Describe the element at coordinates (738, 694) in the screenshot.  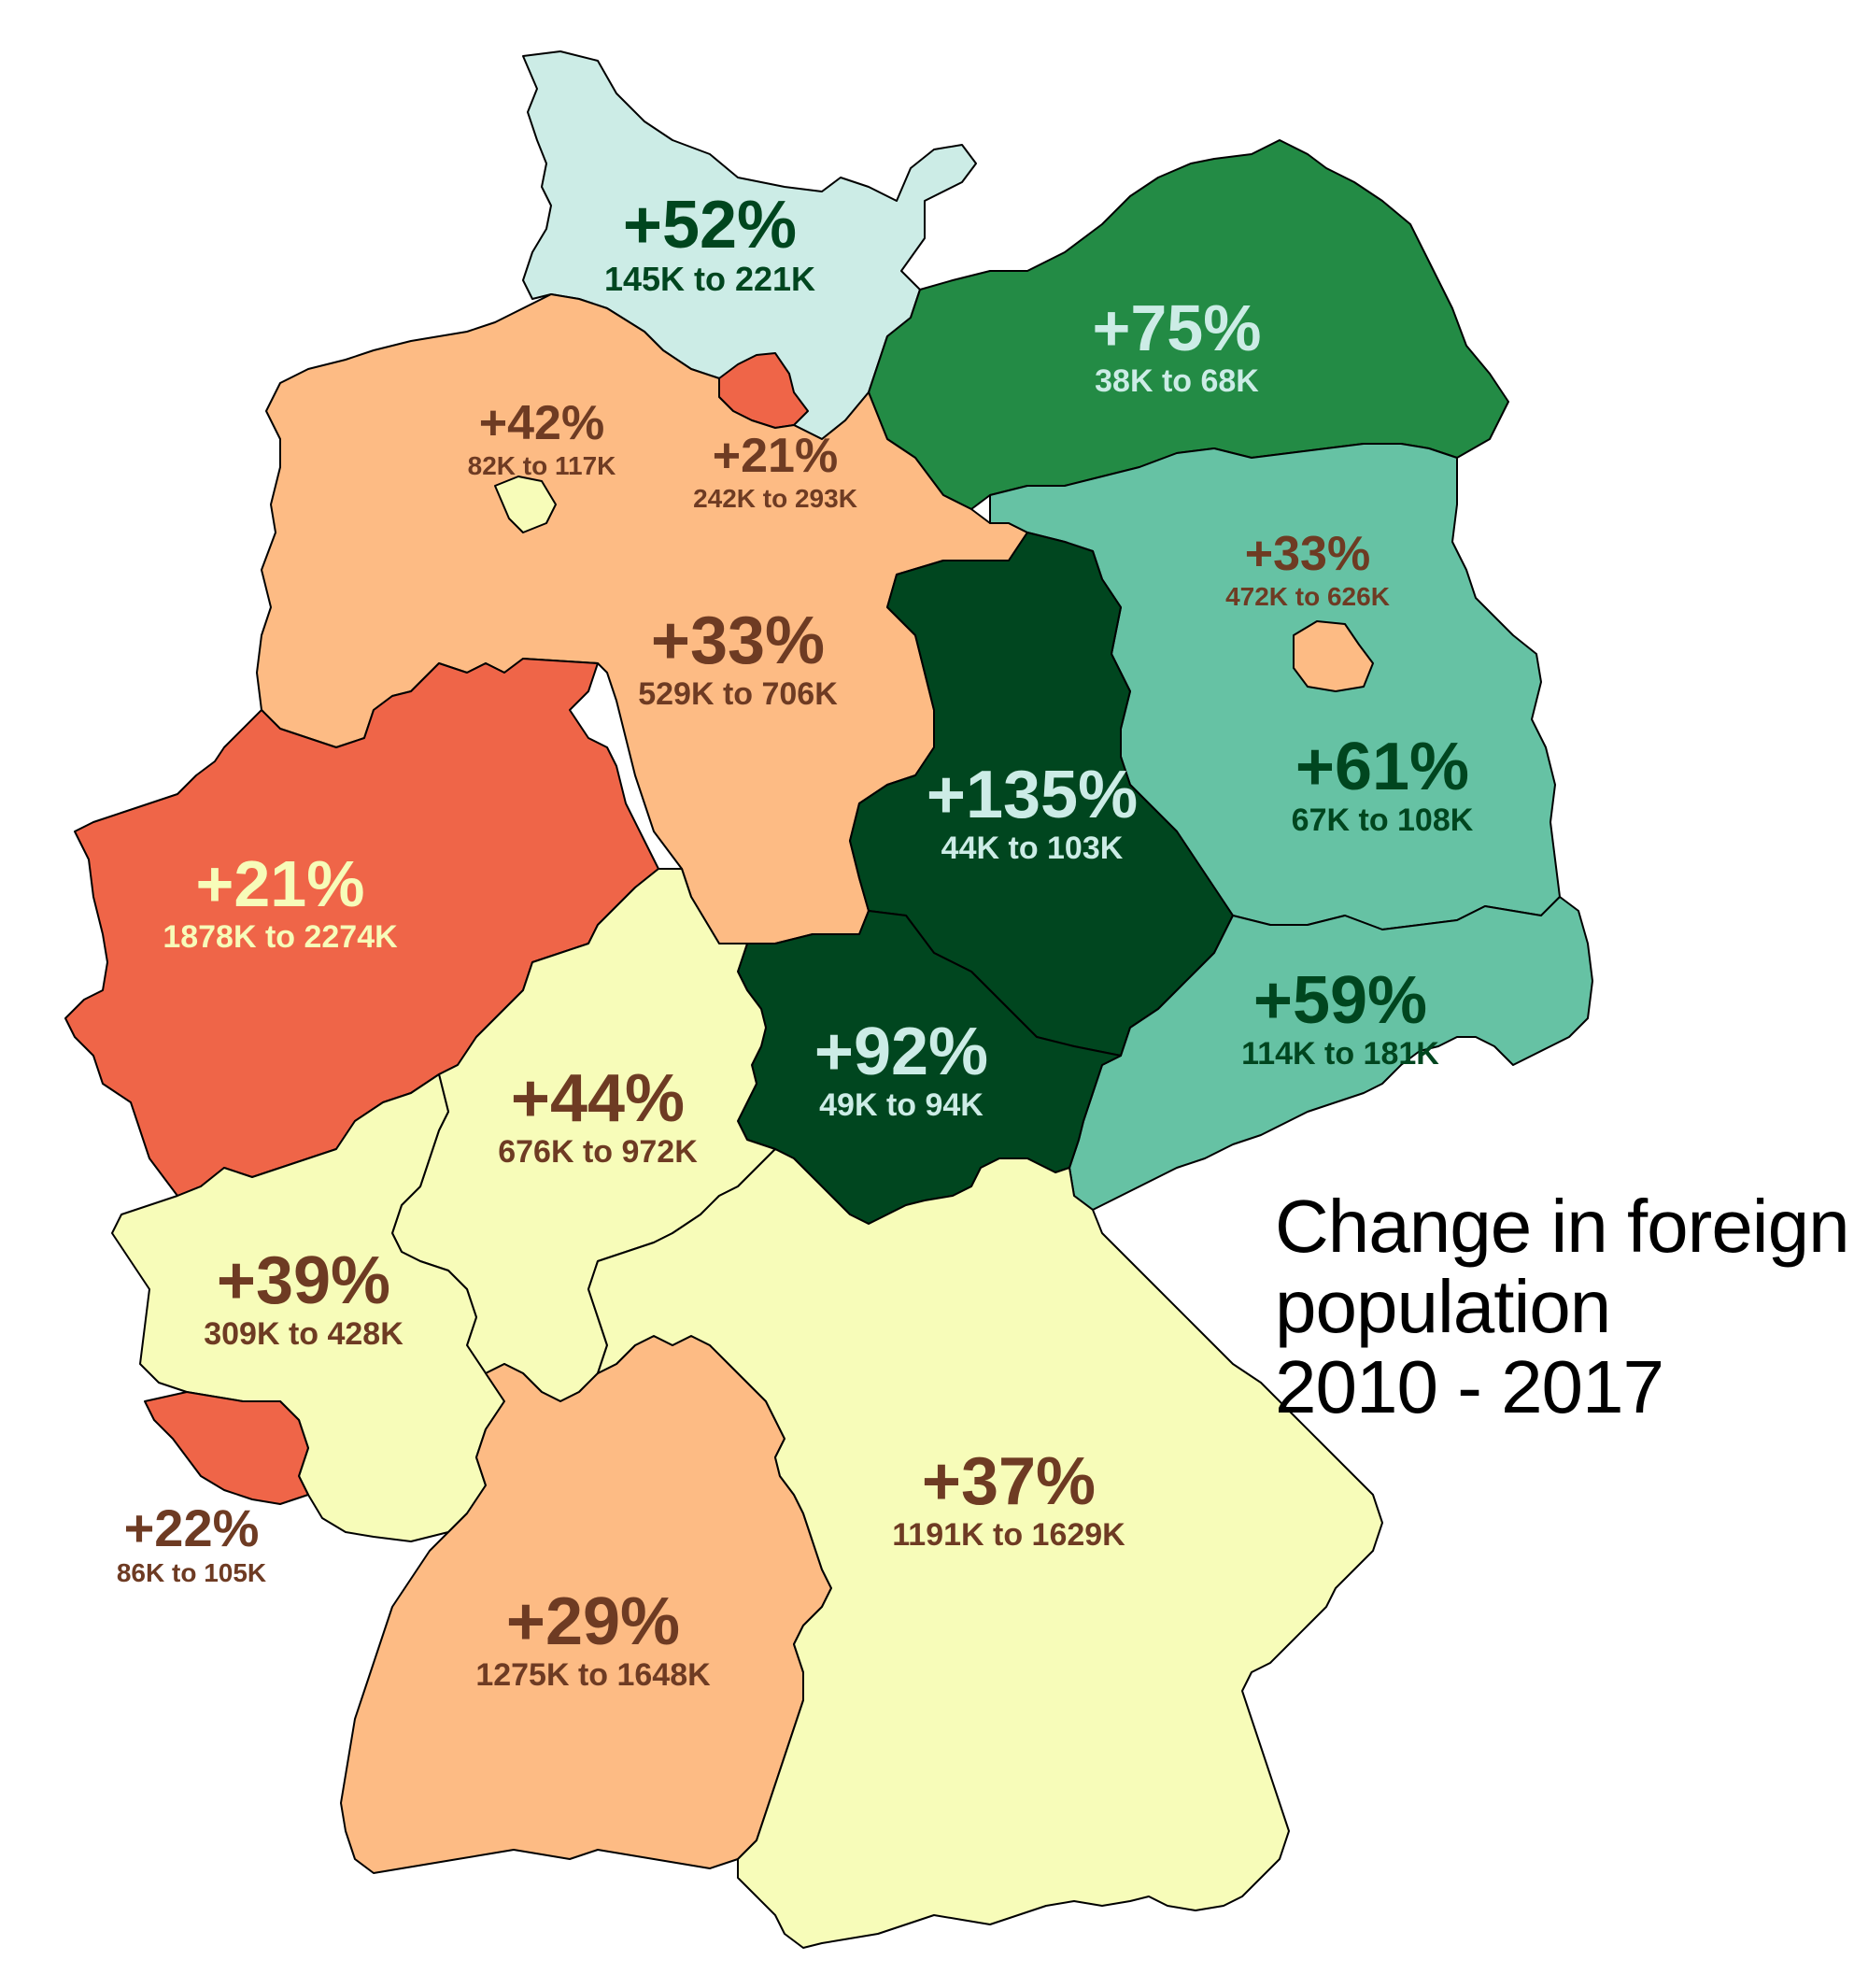
I see `range-label-niedersachsen: 529K to 706K` at that location.